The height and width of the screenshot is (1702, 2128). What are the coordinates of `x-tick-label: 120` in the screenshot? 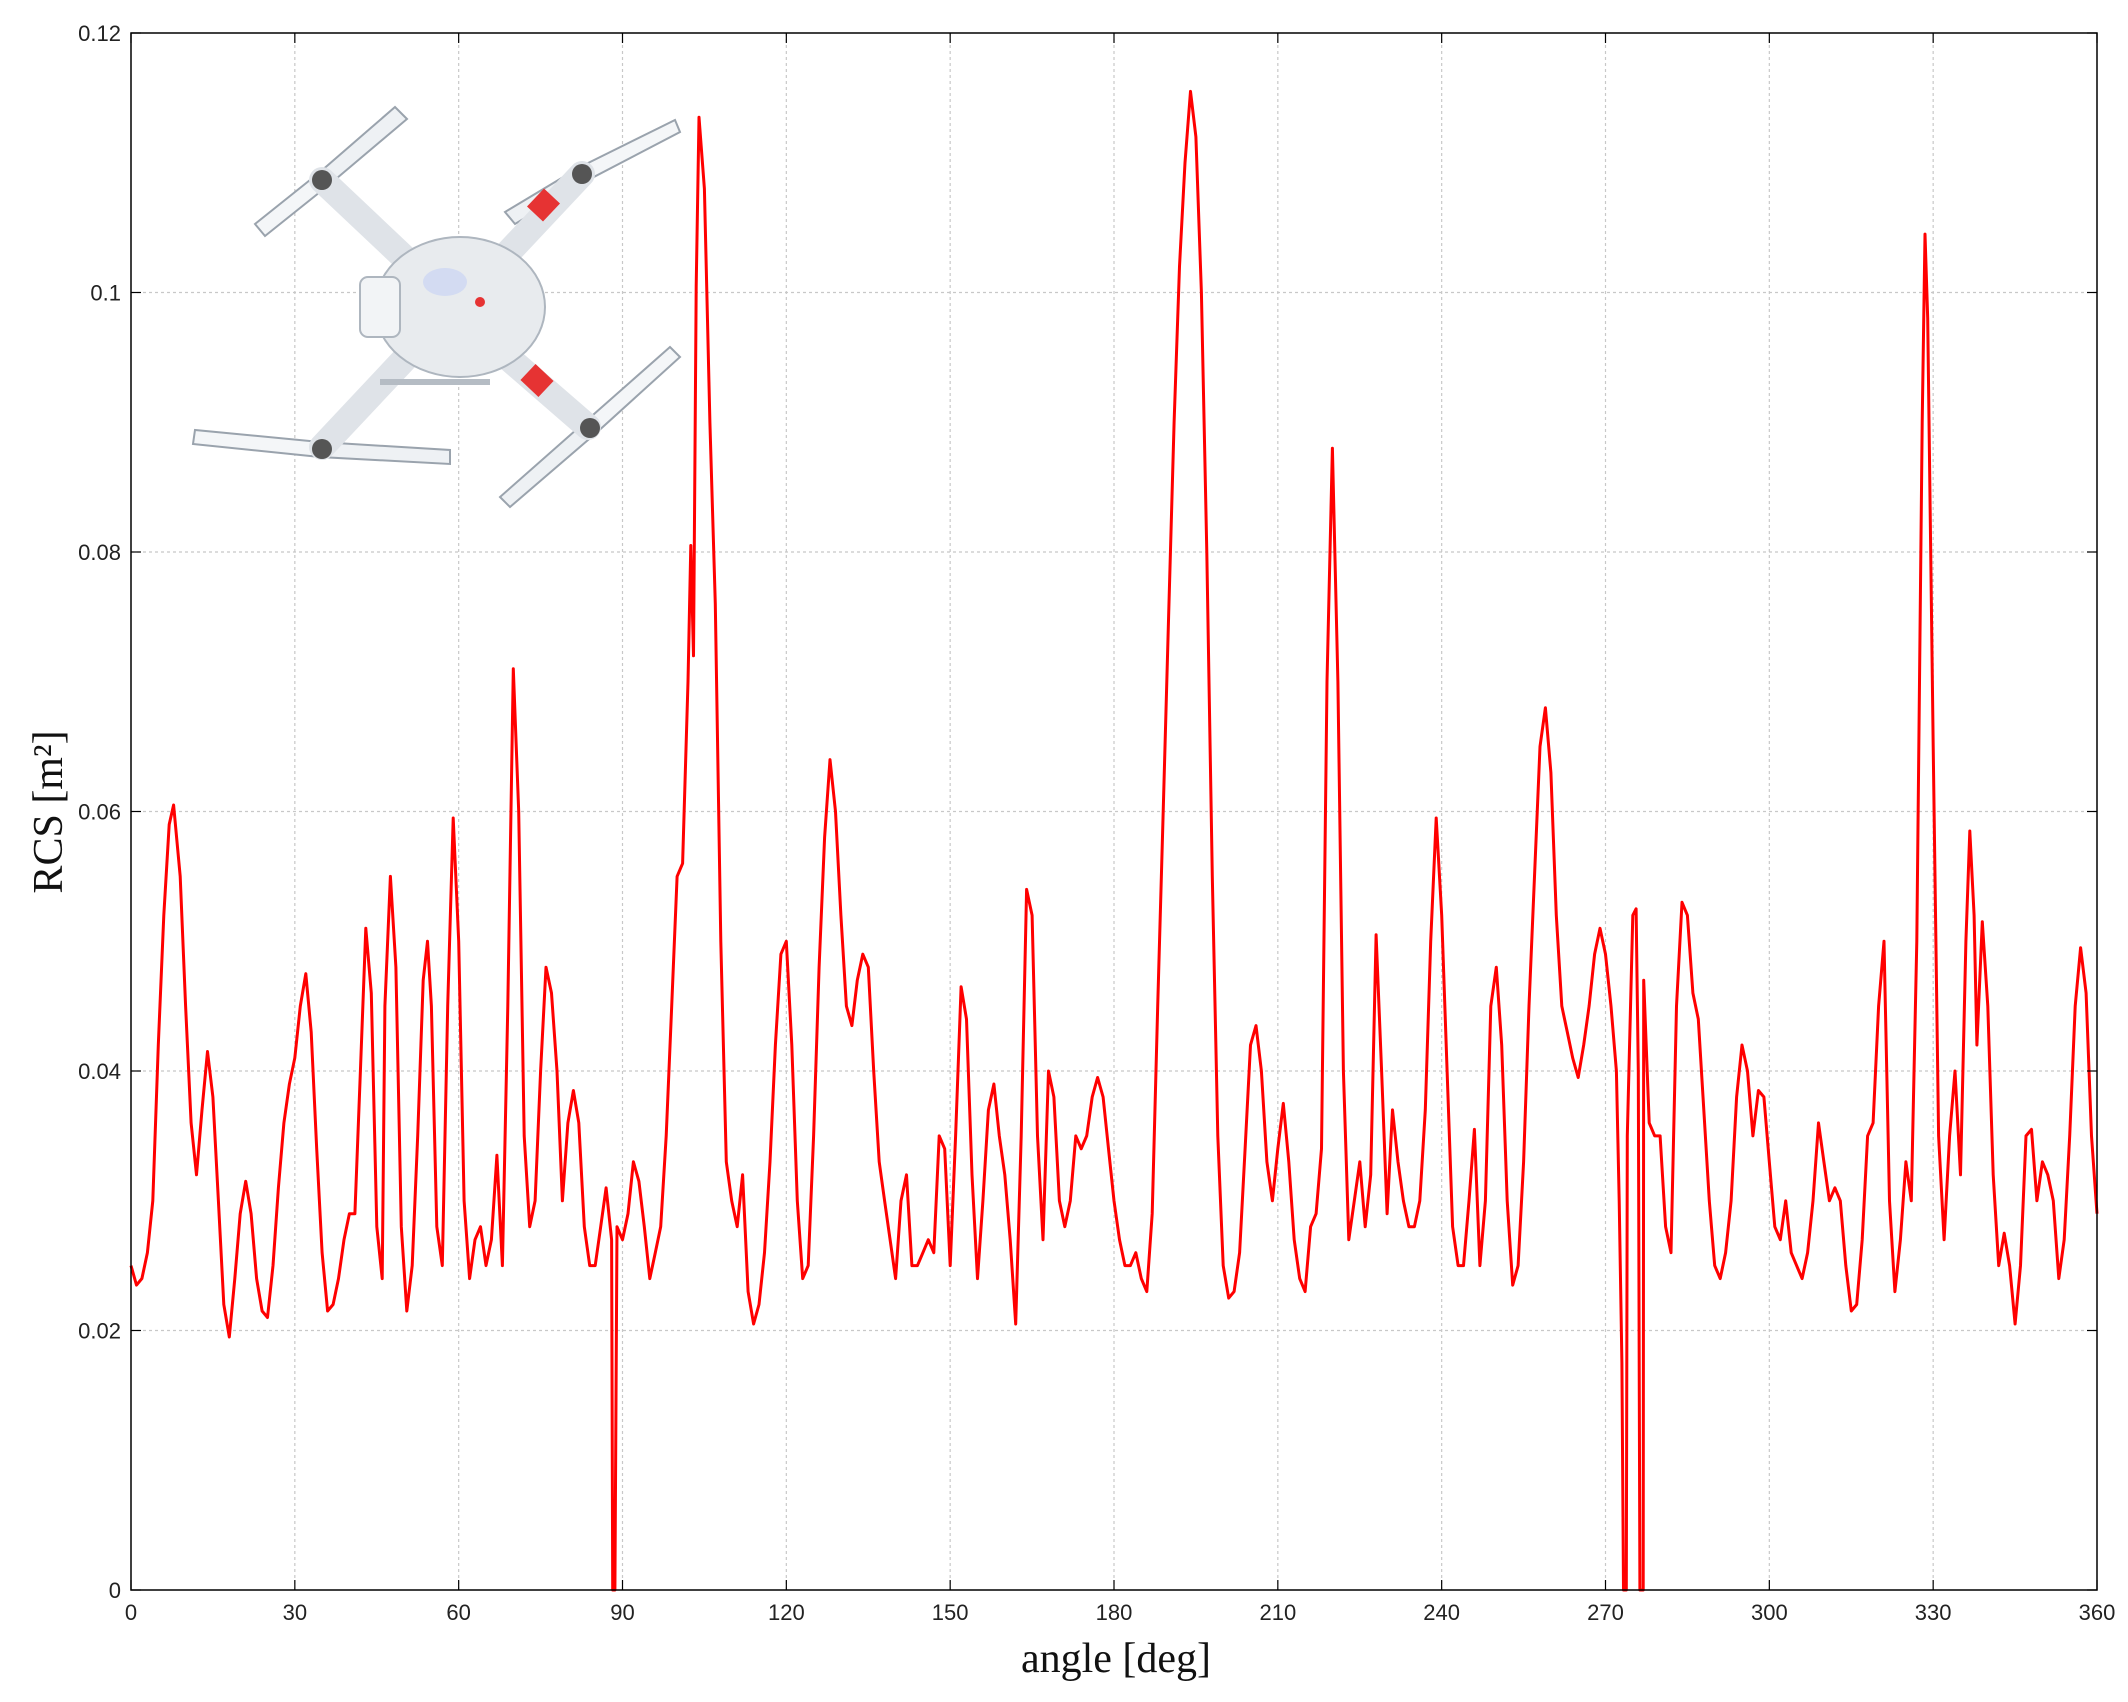 It's located at (786, 1612).